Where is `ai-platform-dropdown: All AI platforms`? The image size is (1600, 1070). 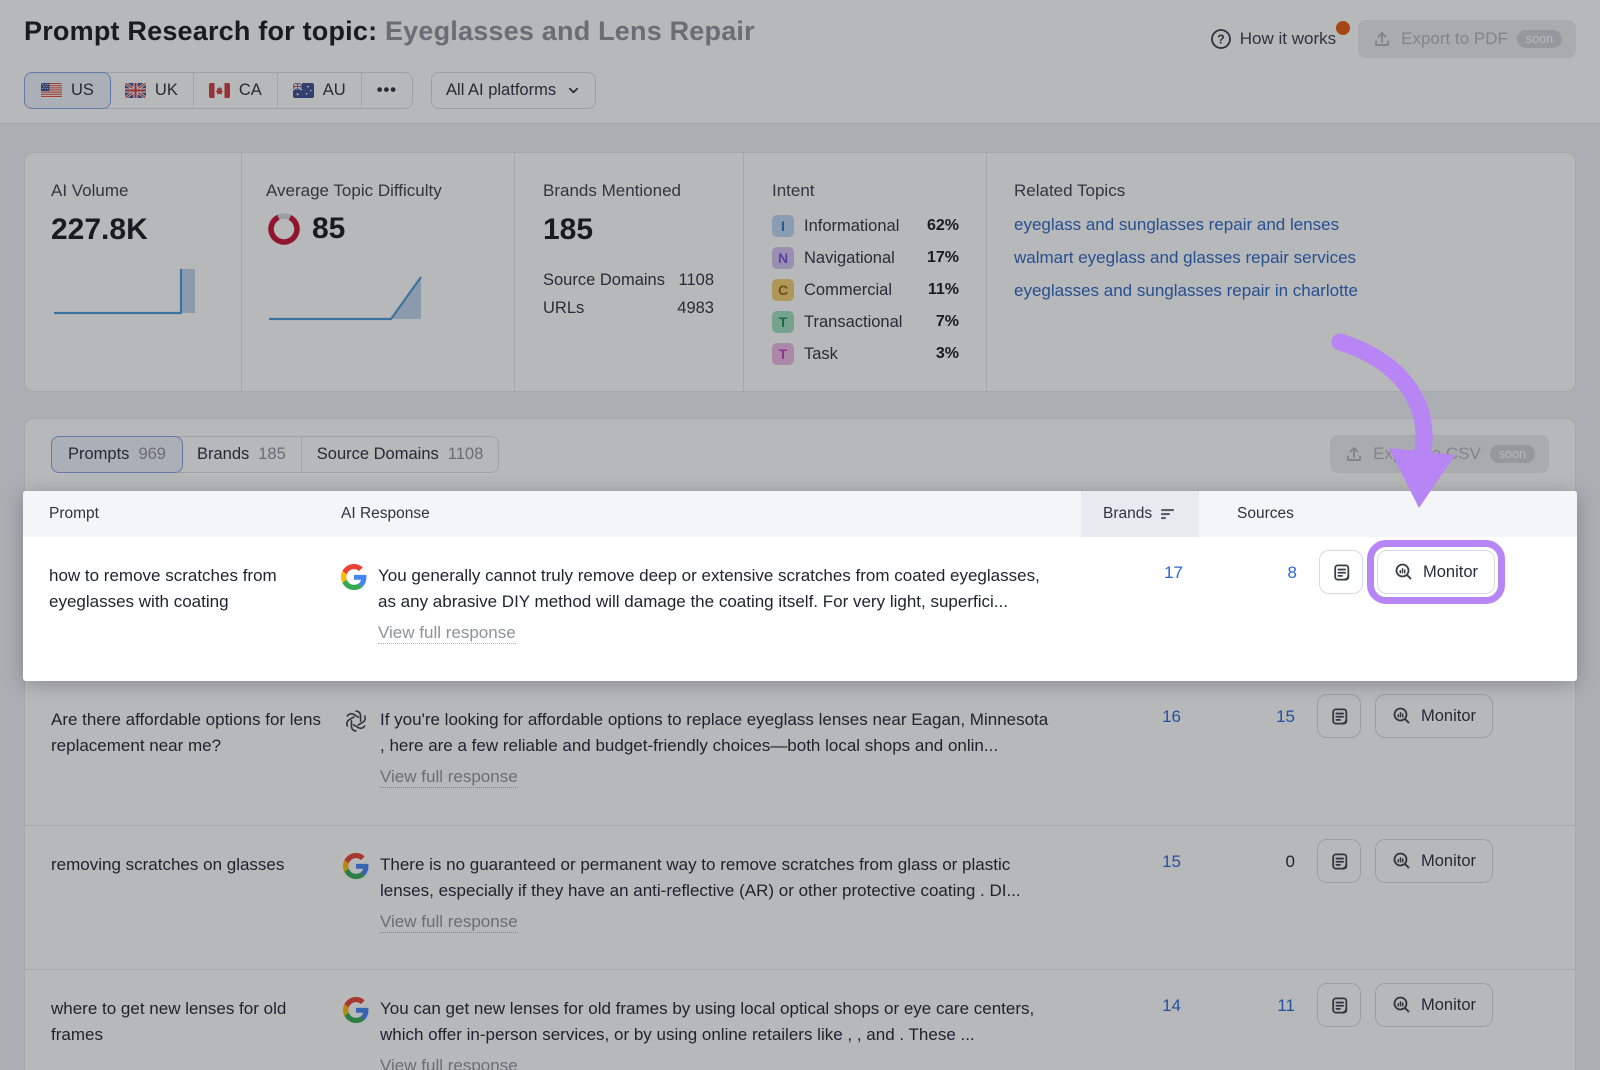 ai-platform-dropdown: All AI platforms is located at coordinates (514, 90).